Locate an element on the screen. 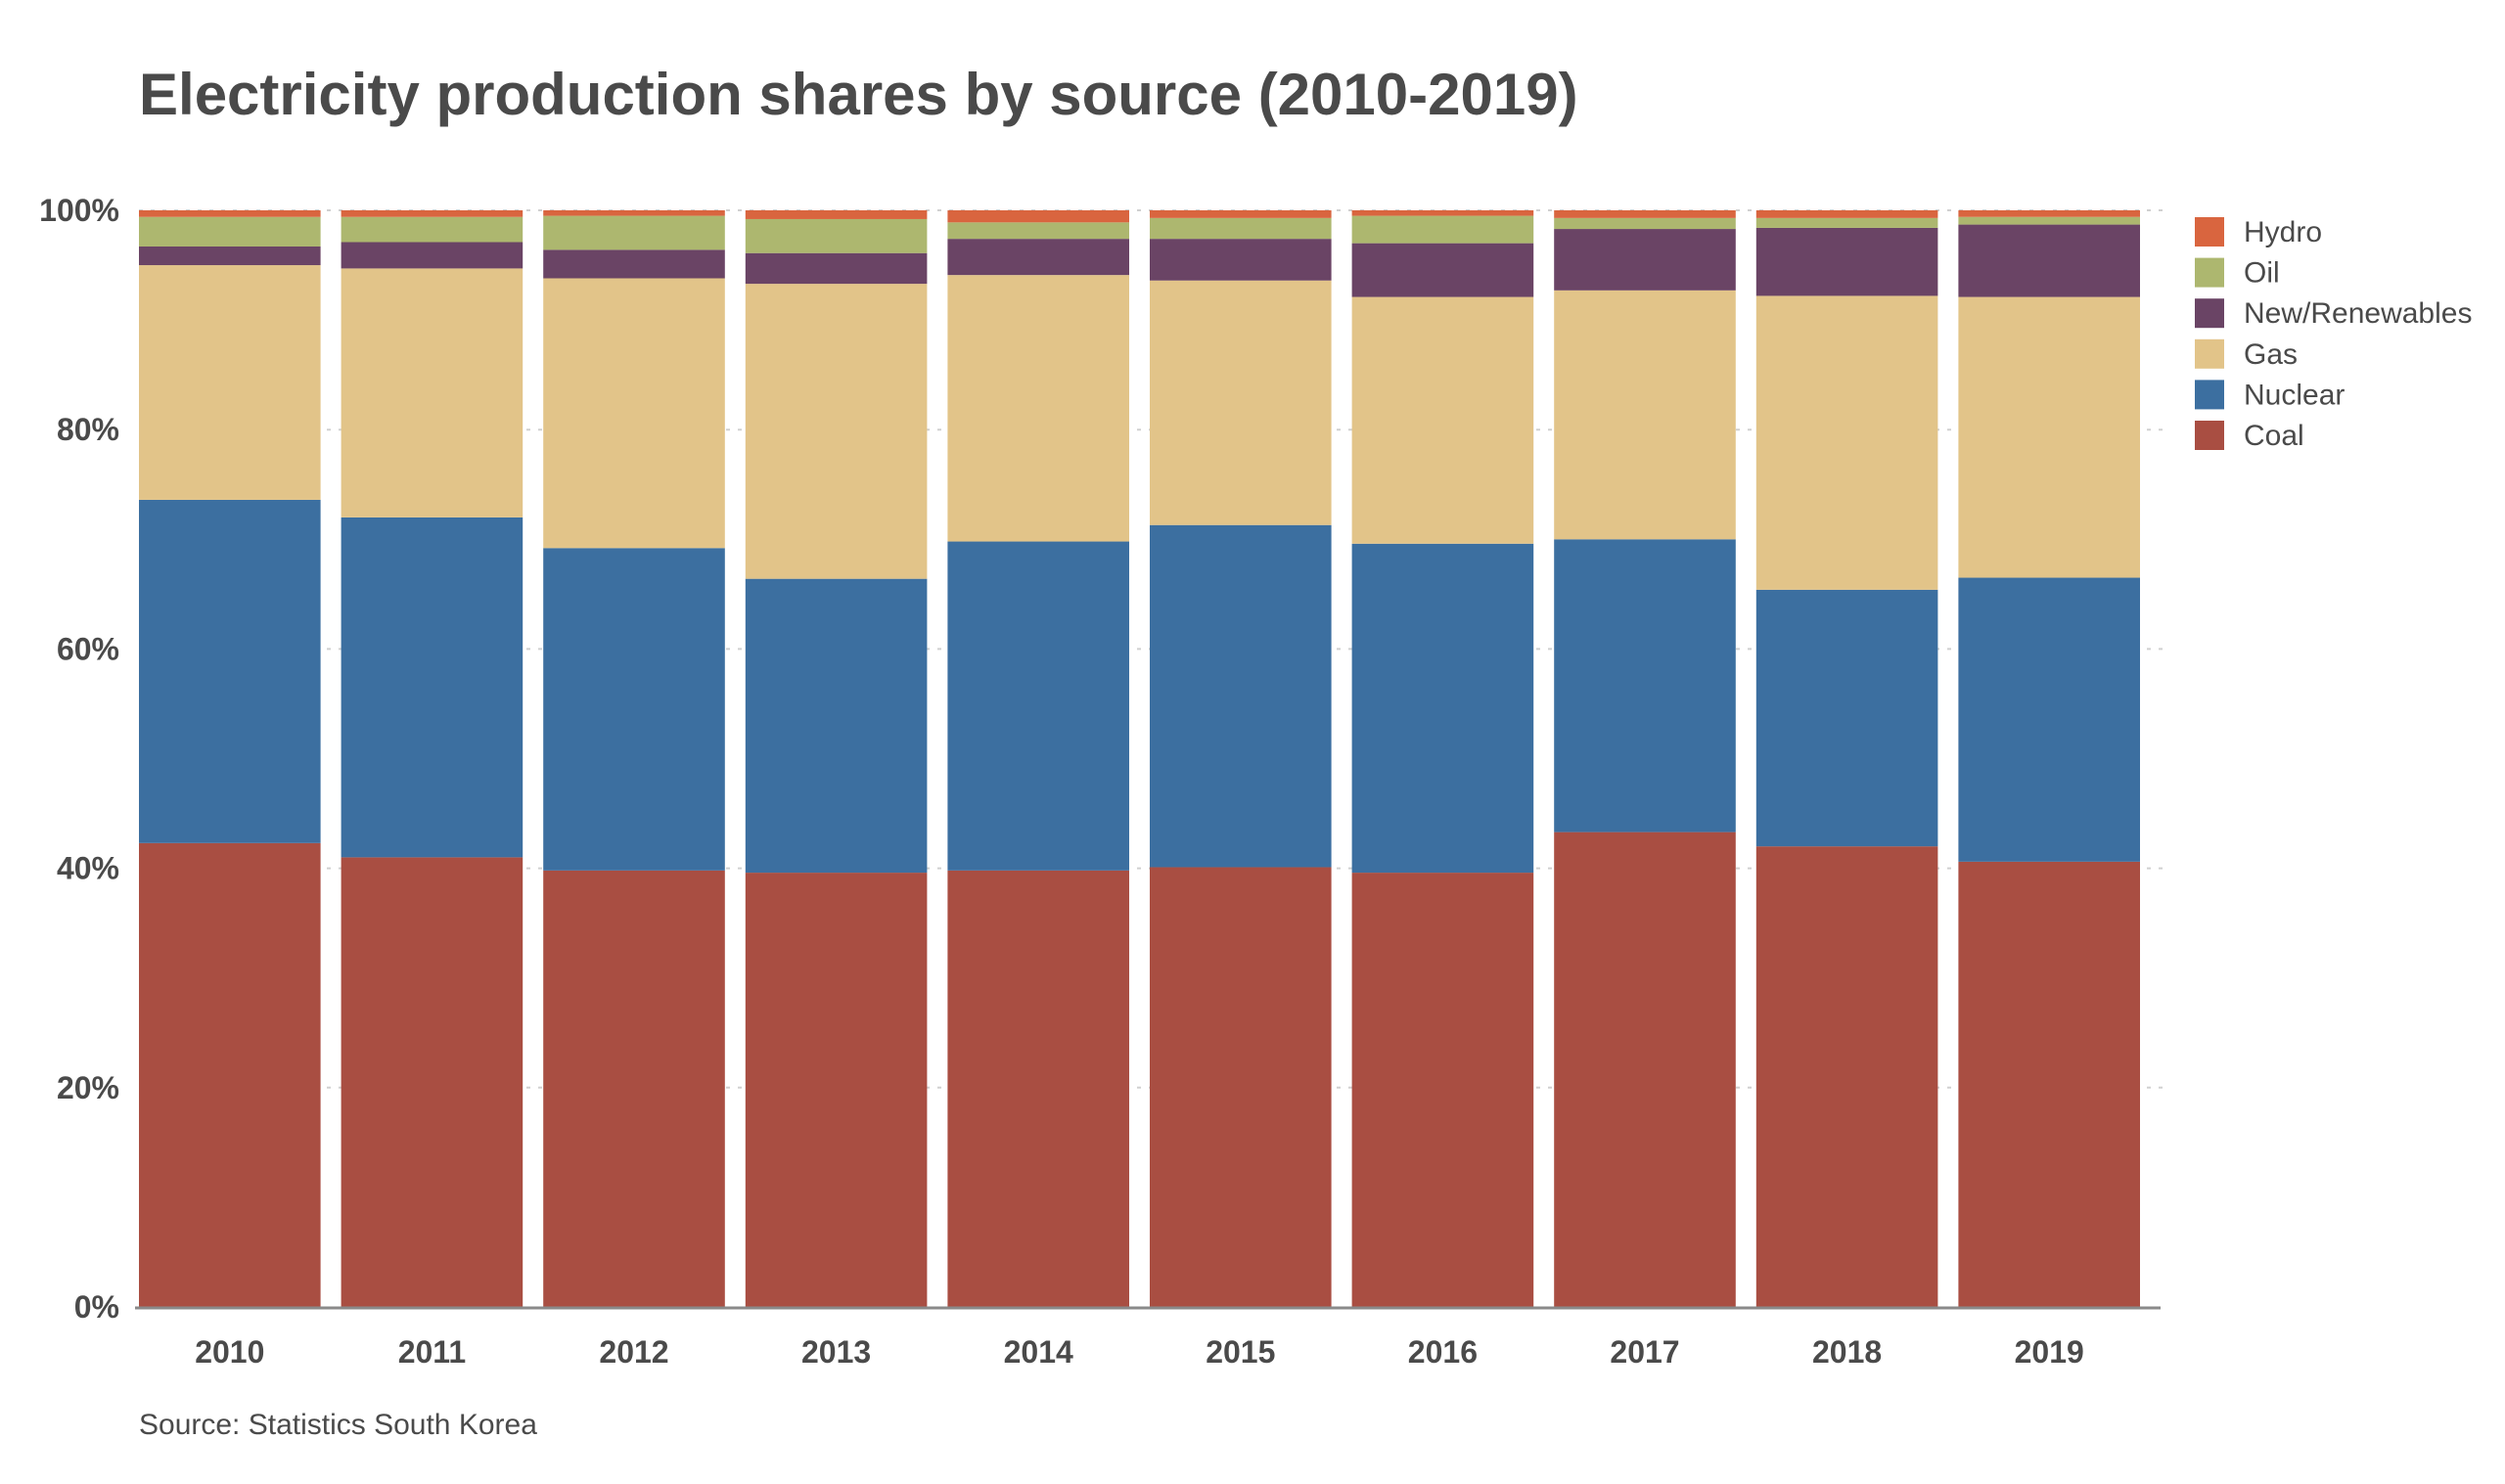 This screenshot has width=2505, height=1484. bar-segment-new-renewables-2010 is located at coordinates (230, 256).